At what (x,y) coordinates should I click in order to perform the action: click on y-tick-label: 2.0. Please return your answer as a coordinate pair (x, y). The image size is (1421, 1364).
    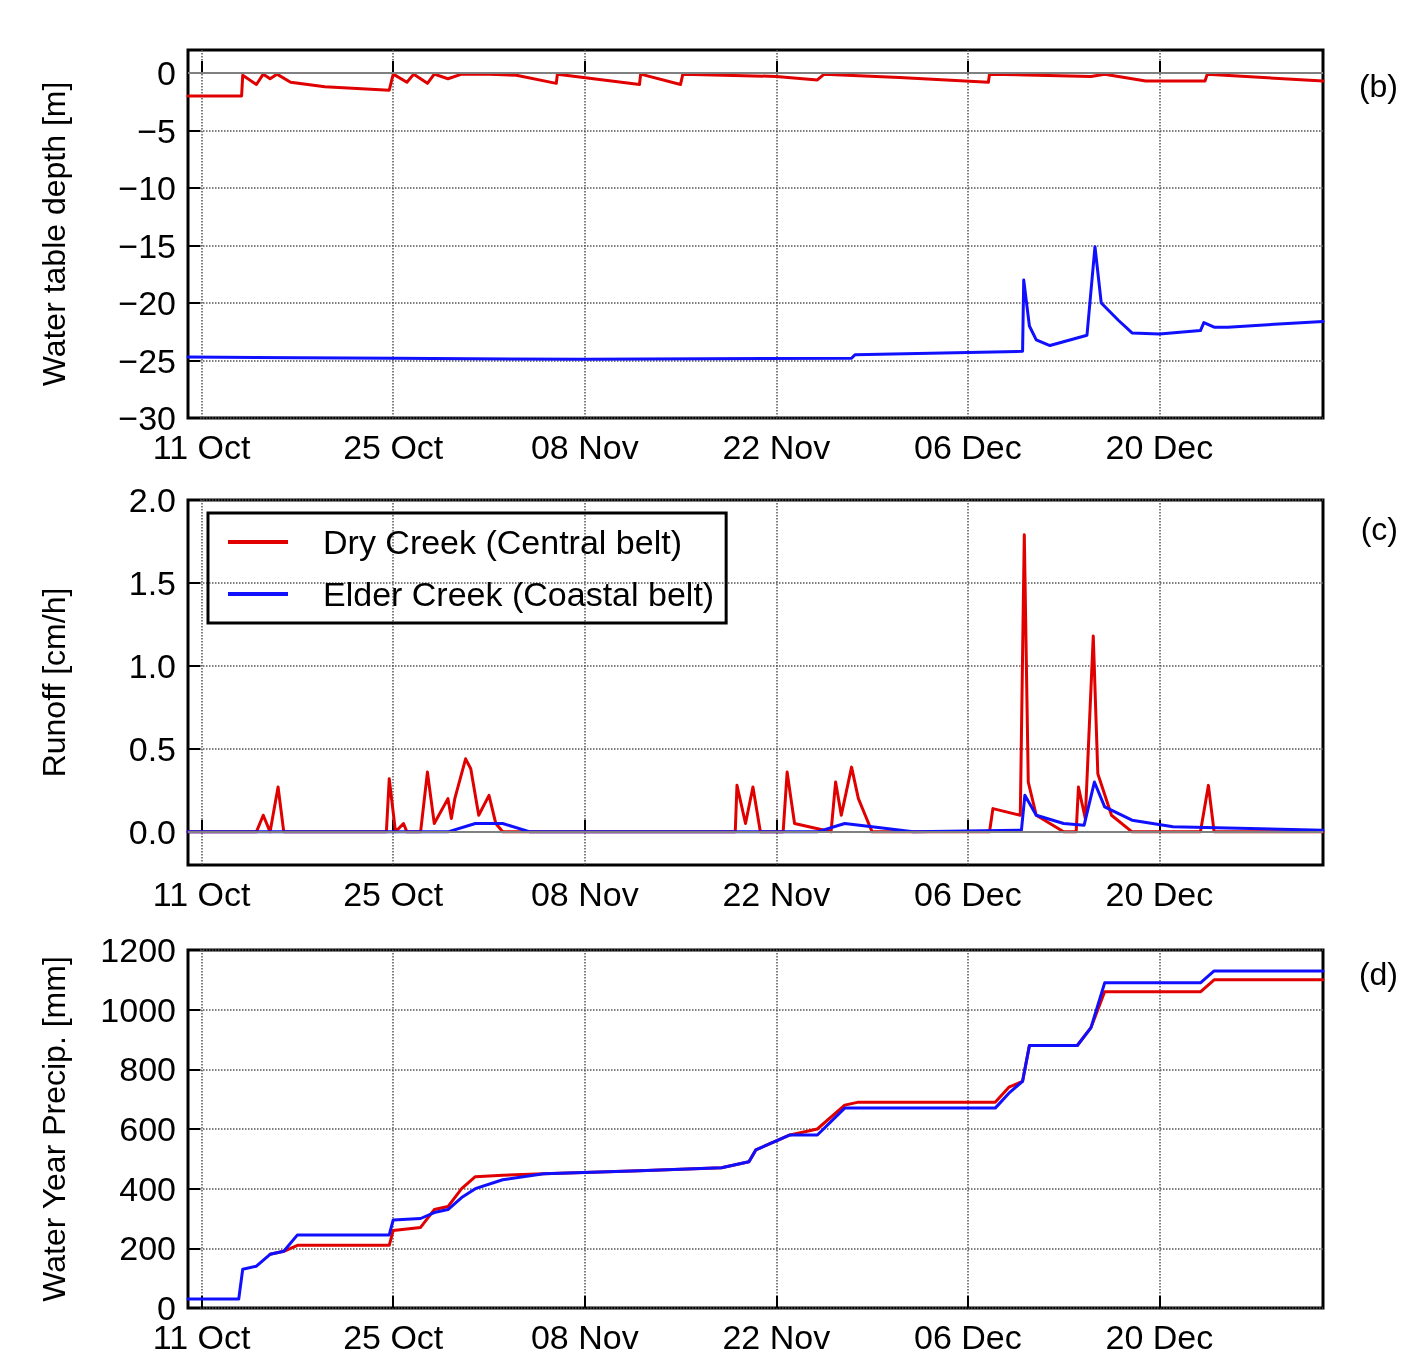
    Looking at the image, I should click on (152, 500).